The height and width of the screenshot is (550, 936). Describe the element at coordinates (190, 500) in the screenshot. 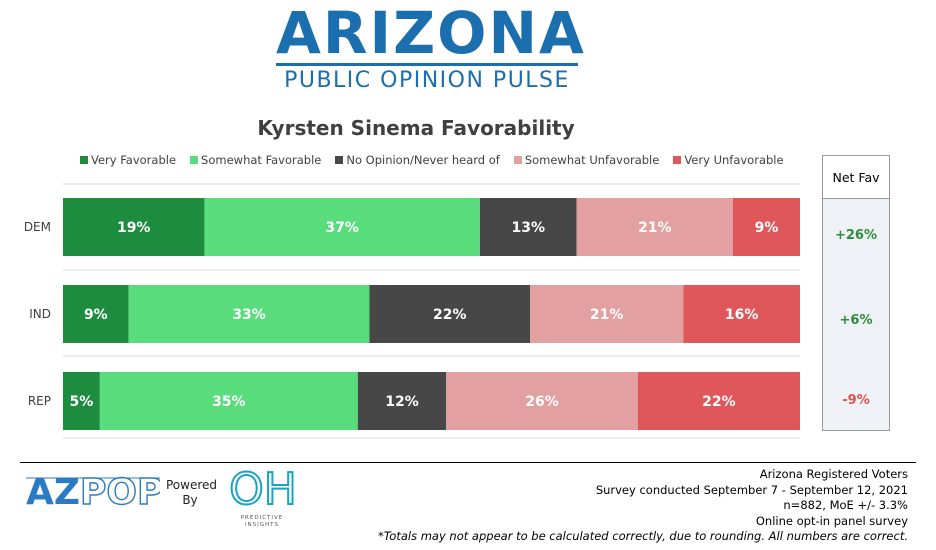

I see `by-text: By` at that location.